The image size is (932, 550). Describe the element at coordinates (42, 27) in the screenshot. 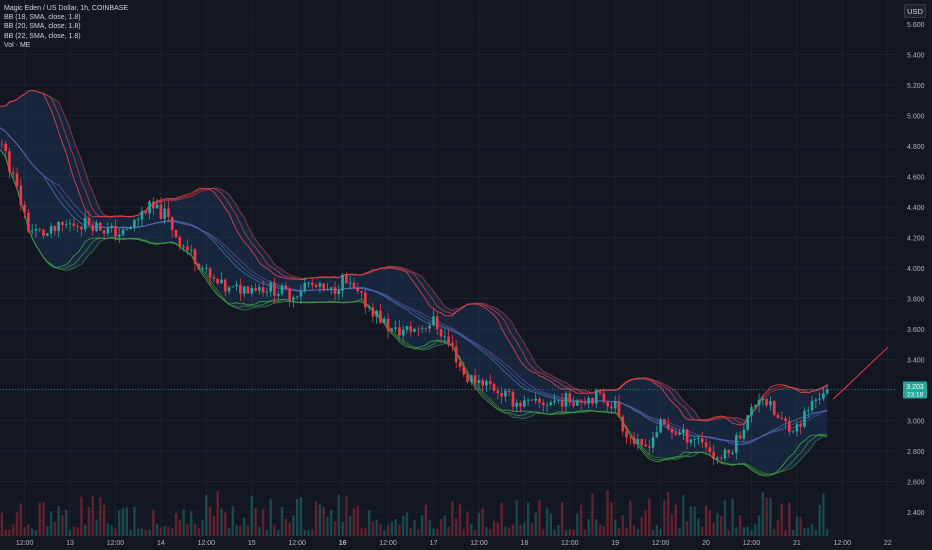

I see `legend-bb-20: BB (20, SMA, close, 1.8)` at that location.